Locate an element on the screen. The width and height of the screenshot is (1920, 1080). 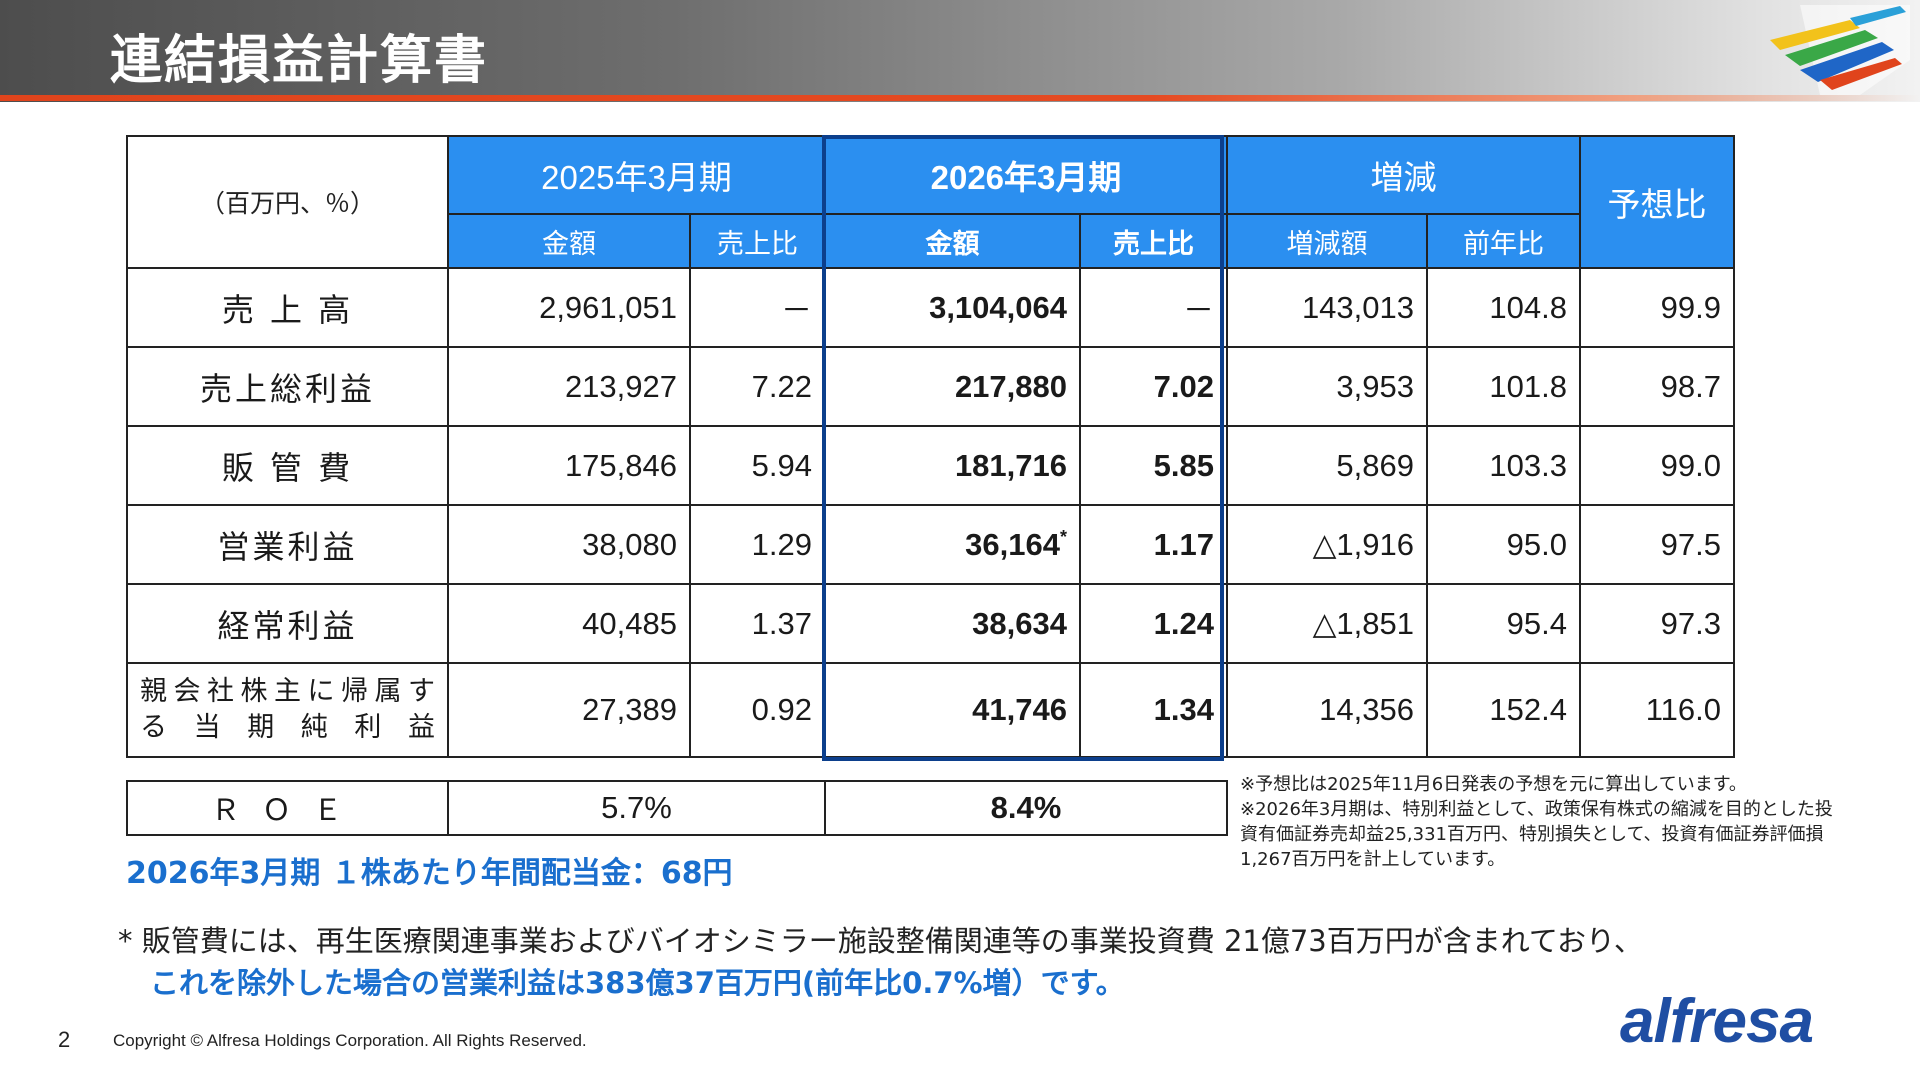
subheader-curr-amount: 金額 is located at coordinates (952, 241).